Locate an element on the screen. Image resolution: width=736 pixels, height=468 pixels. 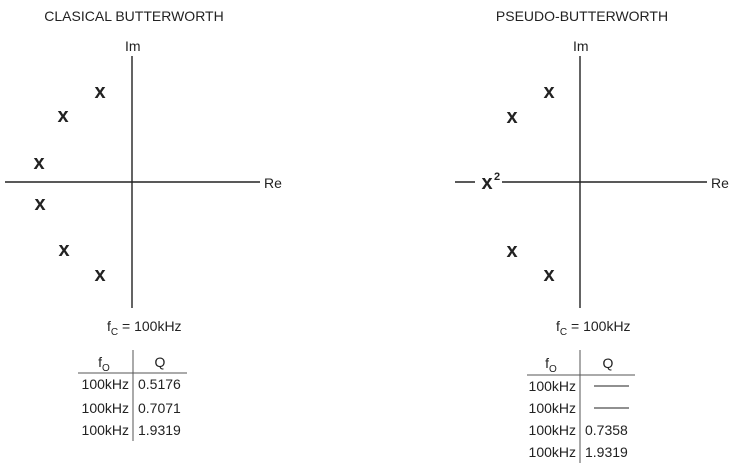
panel-title: PSEUDO-BUTTERWORTH is located at coordinates (582, 16).